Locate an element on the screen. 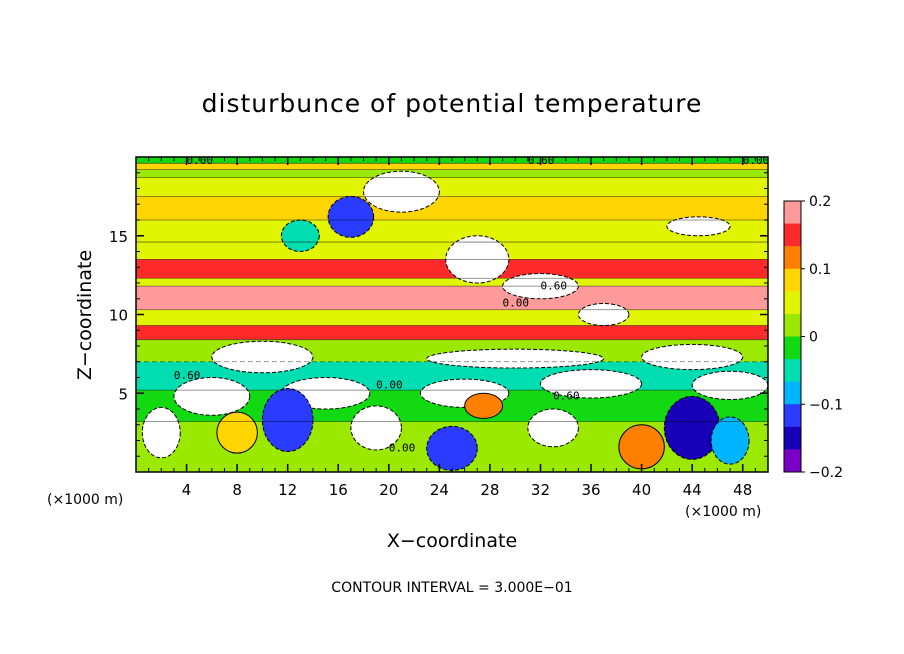  contour-interval-label: CONTOUR INTERVAL = 3.000E−01 is located at coordinates (451, 588).